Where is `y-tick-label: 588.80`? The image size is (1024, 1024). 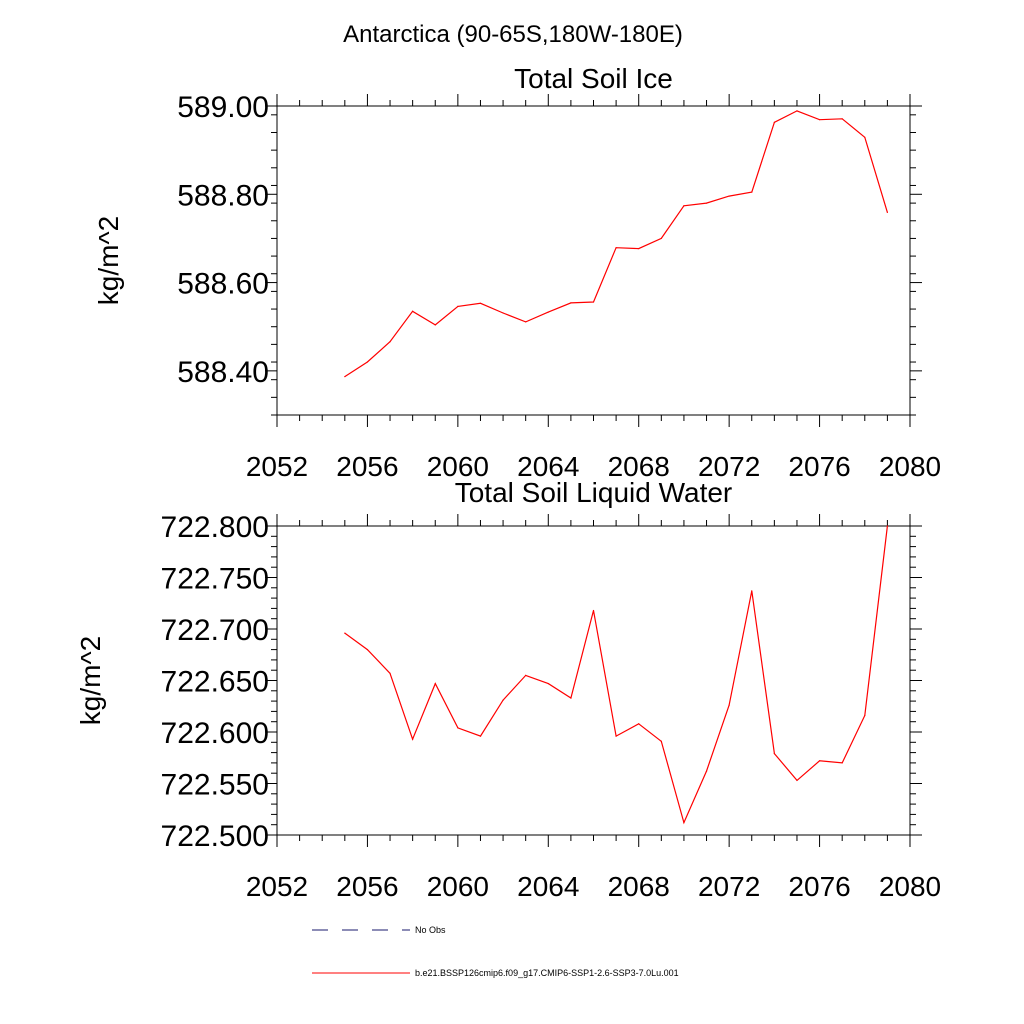 y-tick-label: 588.80 is located at coordinates (223, 195).